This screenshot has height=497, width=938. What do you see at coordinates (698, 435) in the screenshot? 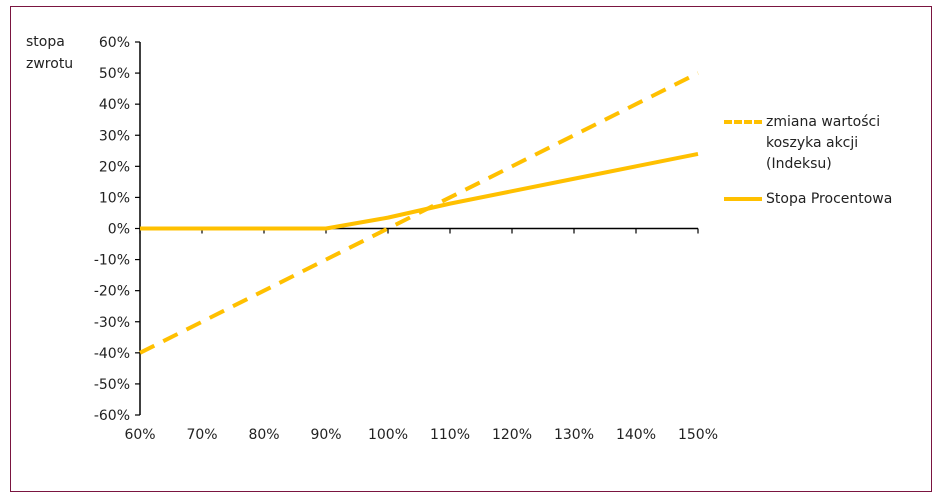
I see `x-tick-label: 150%` at bounding box center [698, 435].